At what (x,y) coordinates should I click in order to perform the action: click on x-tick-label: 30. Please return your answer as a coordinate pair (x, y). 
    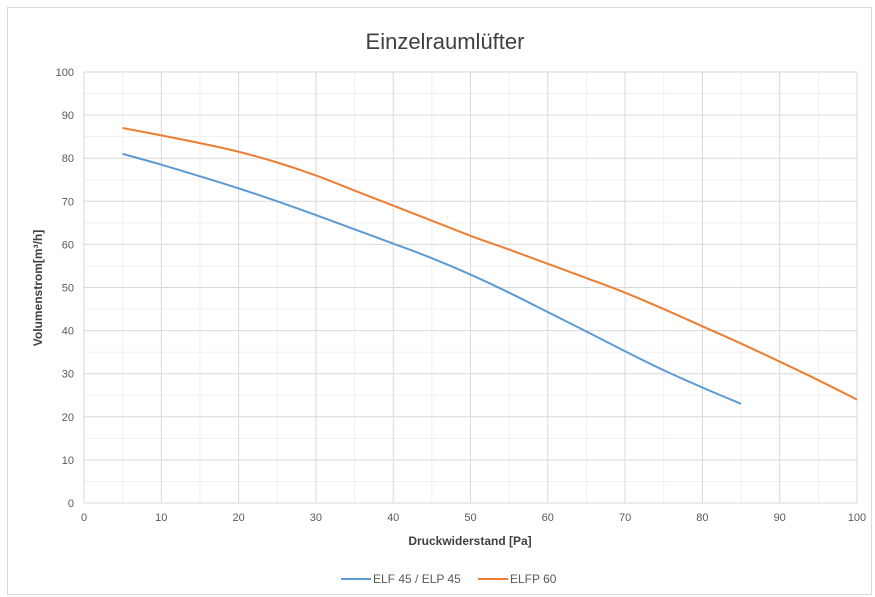
    Looking at the image, I should click on (316, 518).